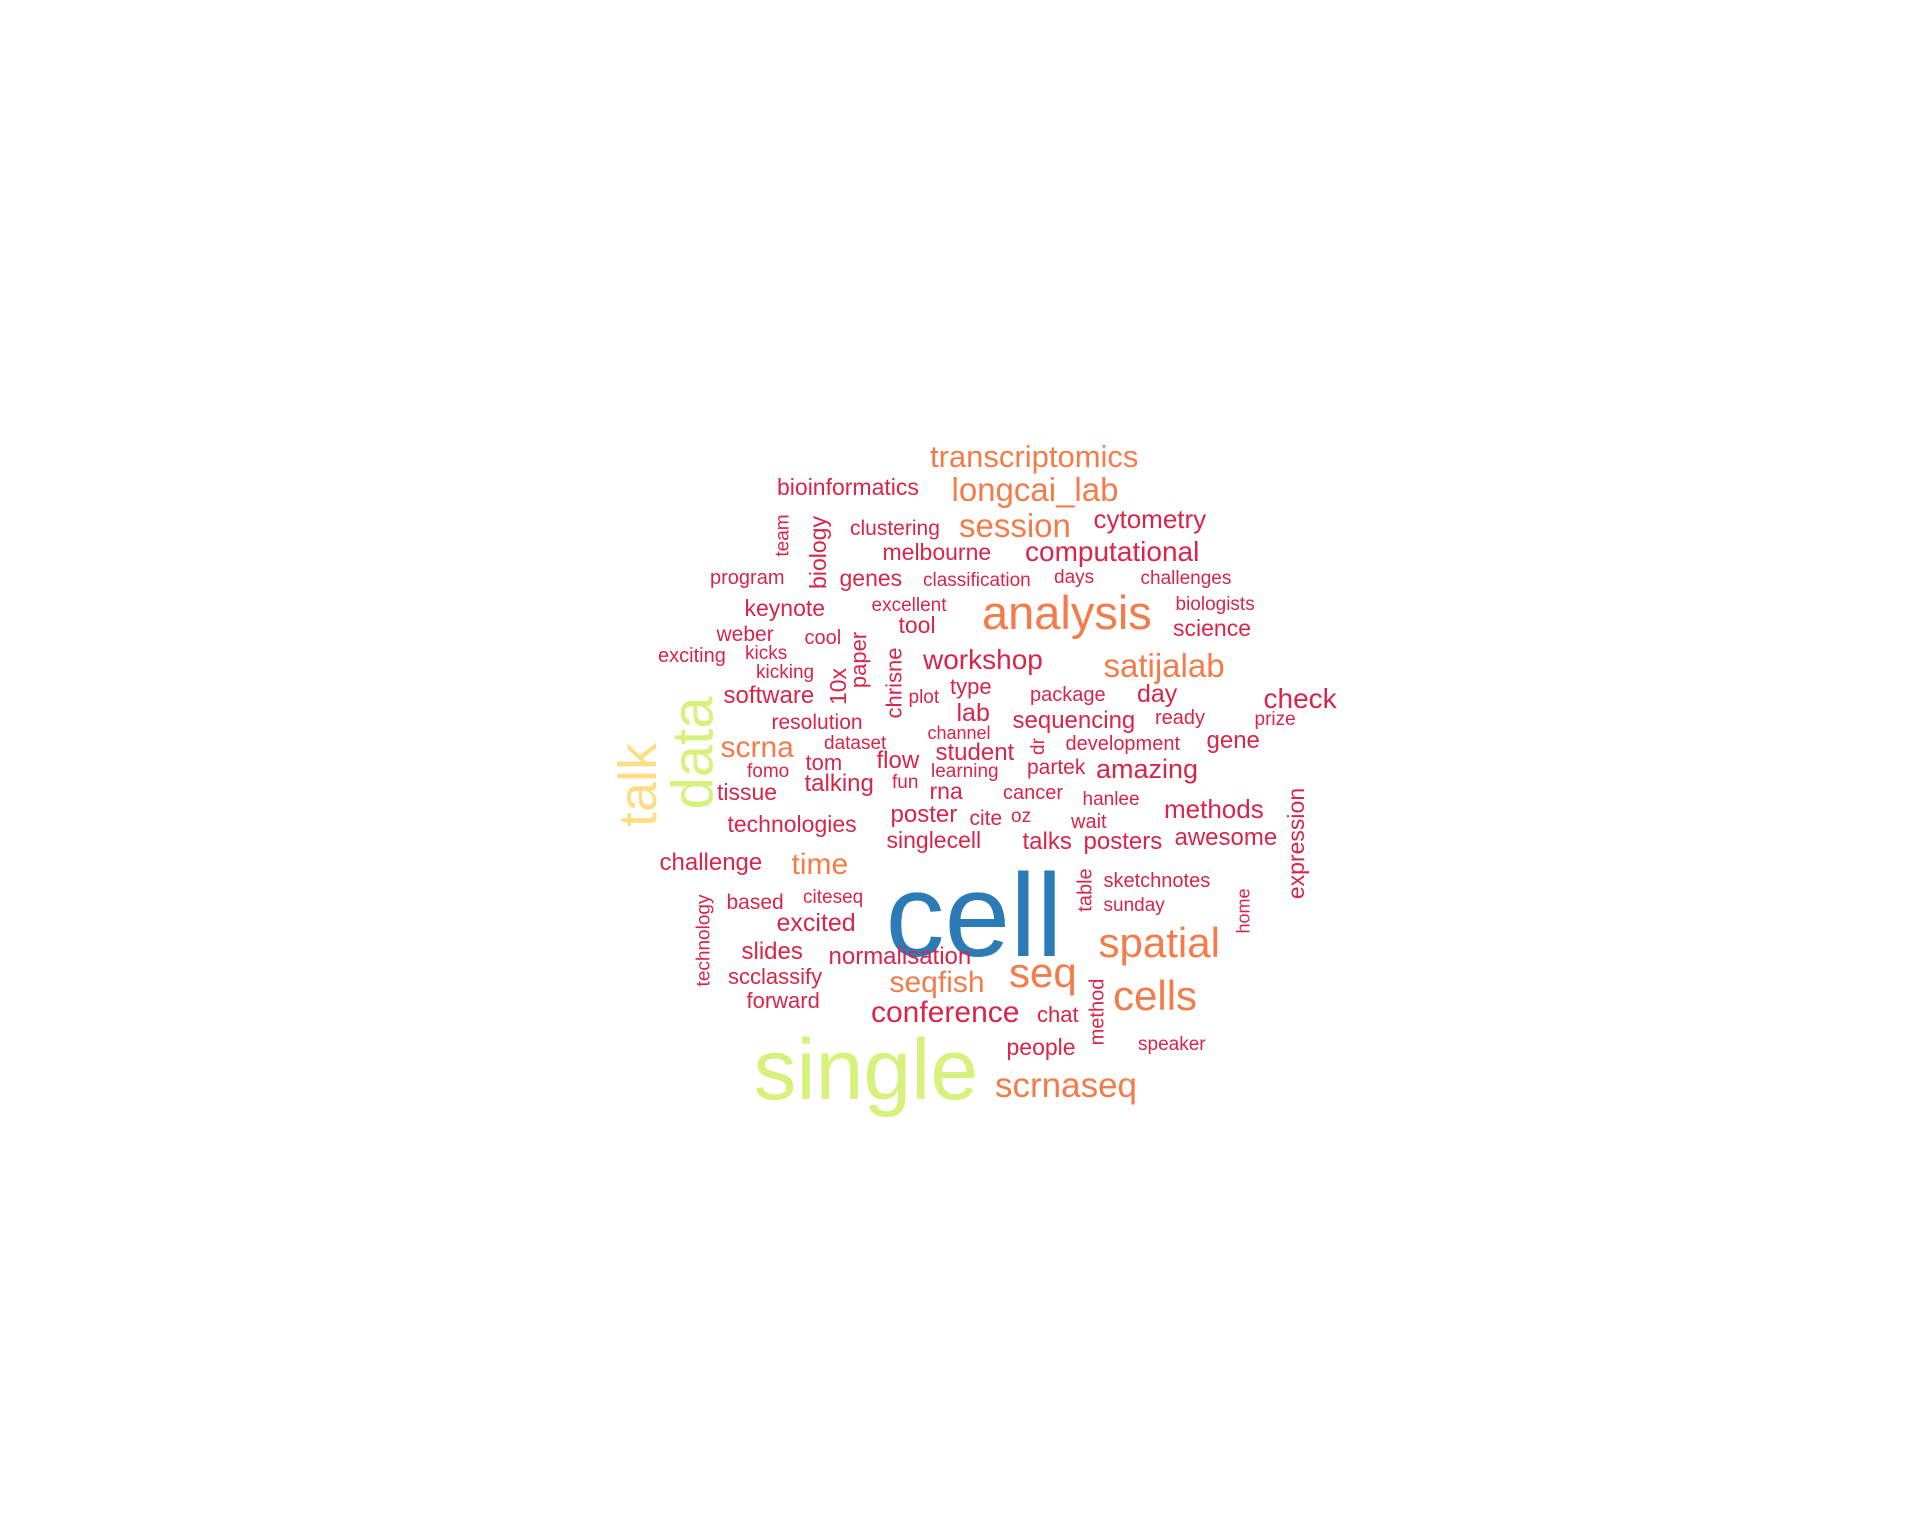 The image size is (1920, 1536). What do you see at coordinates (1043, 972) in the screenshot?
I see `word-seq: seq` at bounding box center [1043, 972].